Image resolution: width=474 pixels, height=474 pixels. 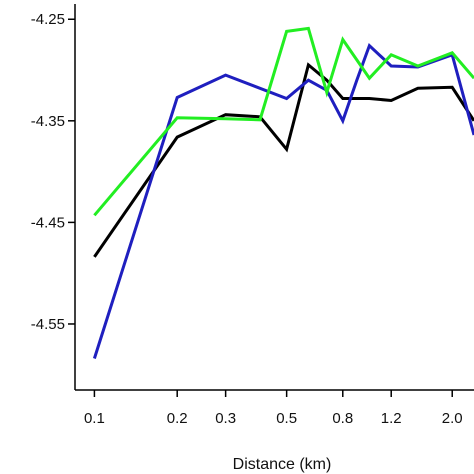 I want to click on x-tick-label: 0.8, so click(x=342, y=418).